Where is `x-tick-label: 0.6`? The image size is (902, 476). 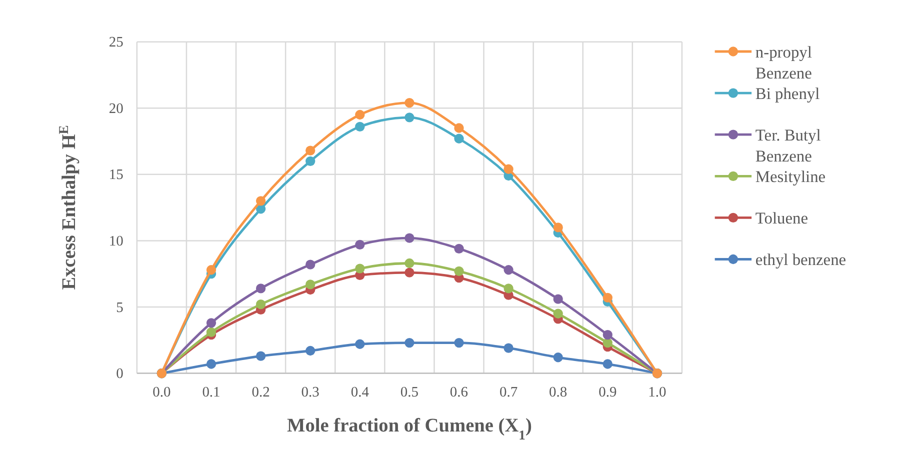 x-tick-label: 0.6 is located at coordinates (459, 392).